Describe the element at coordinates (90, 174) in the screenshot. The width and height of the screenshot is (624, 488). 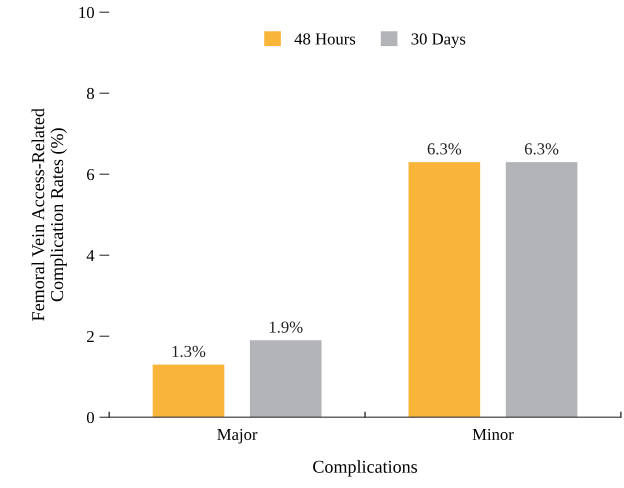
I see `y-tick-label: 6` at that location.